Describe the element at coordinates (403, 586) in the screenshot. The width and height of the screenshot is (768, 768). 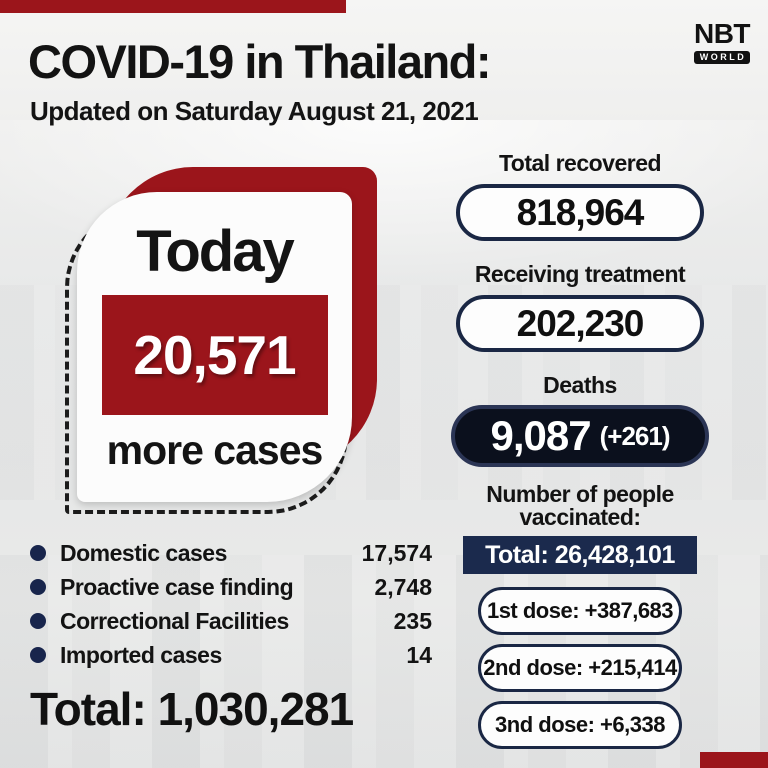
I see `breakdown-value: 2,748` at that location.